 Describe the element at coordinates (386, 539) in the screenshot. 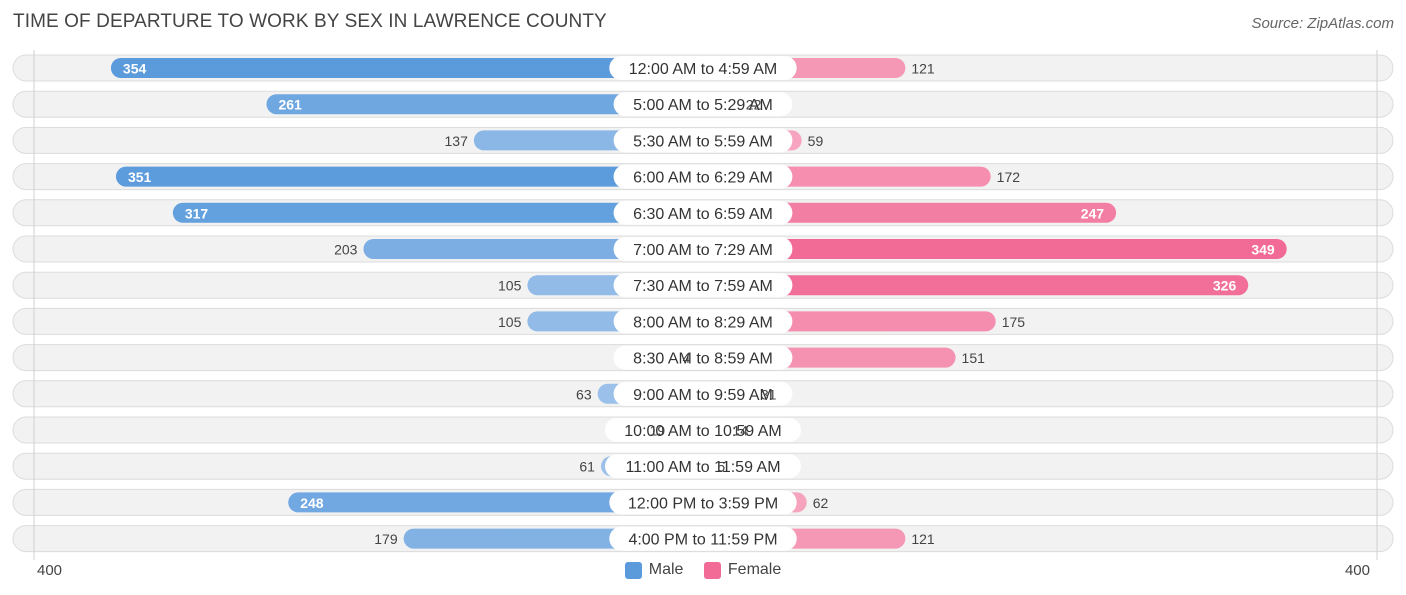

I see `male-value-label: 179` at that location.